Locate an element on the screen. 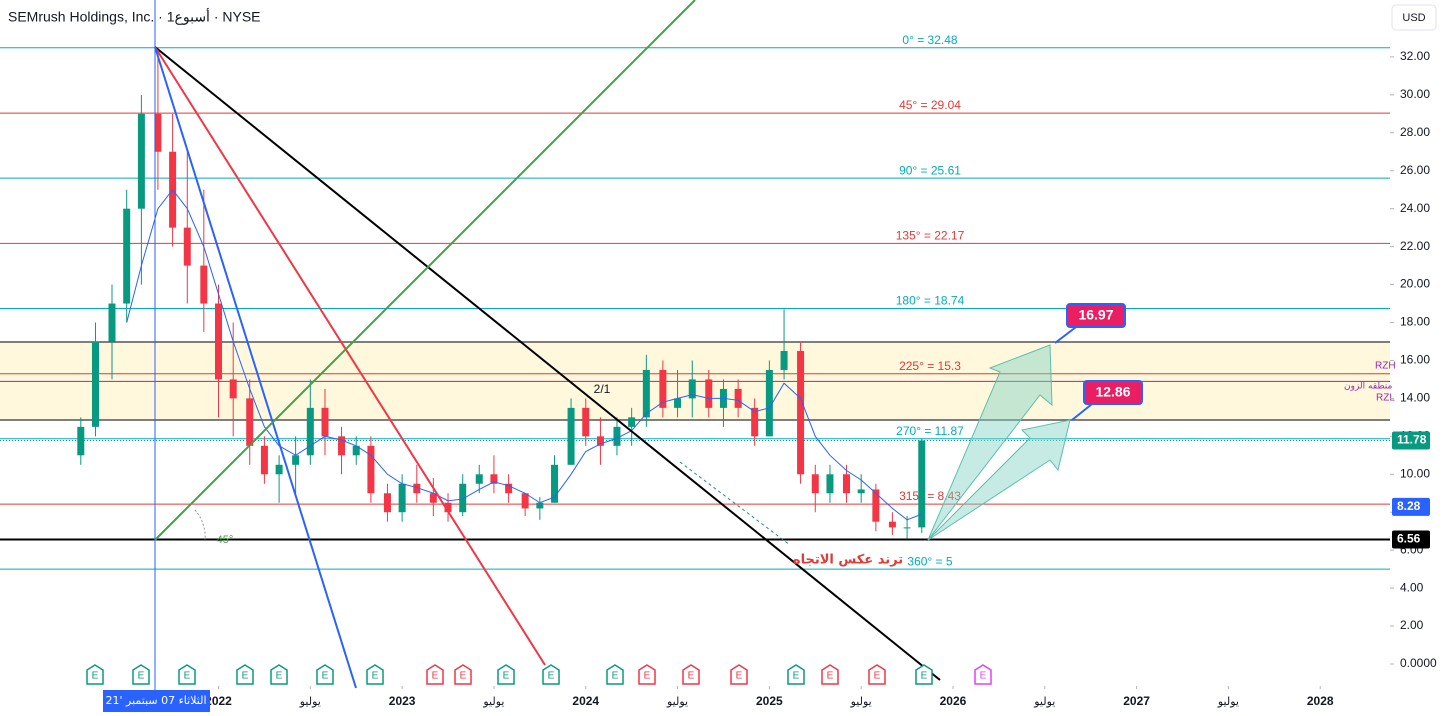 This screenshot has width=1452, height=716. callout-label: 16.97 is located at coordinates (1095, 315).